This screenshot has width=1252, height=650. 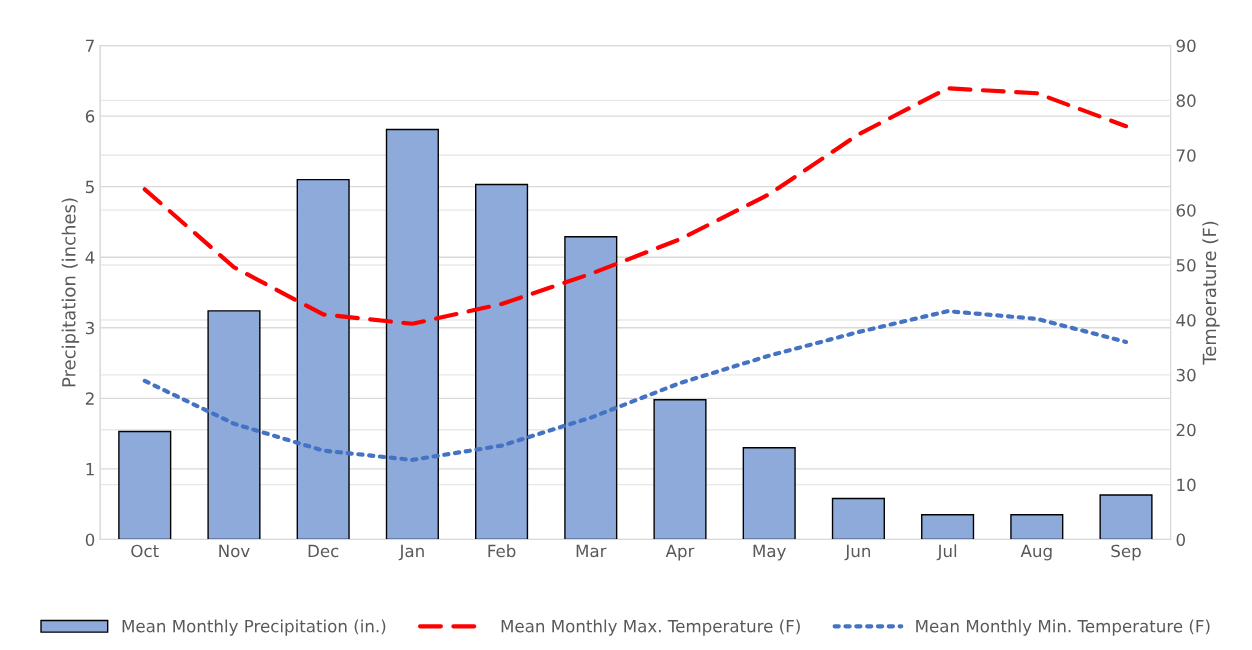 I want to click on y2-tick-label: 10, so click(x=1186, y=485).